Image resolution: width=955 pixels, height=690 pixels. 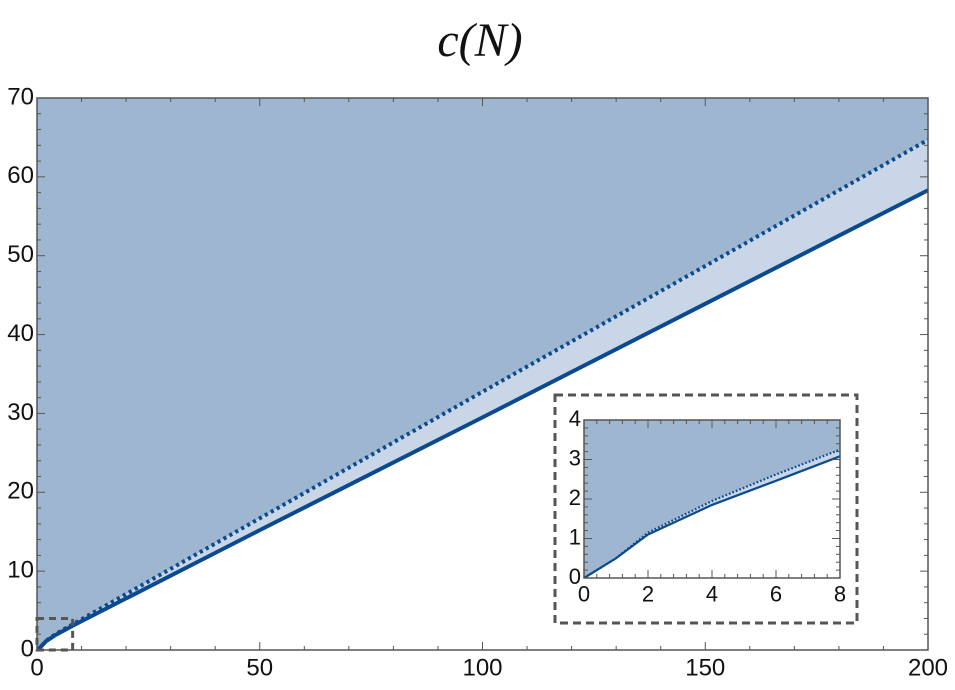 I want to click on y-tick-label: 1, so click(x=575, y=536).